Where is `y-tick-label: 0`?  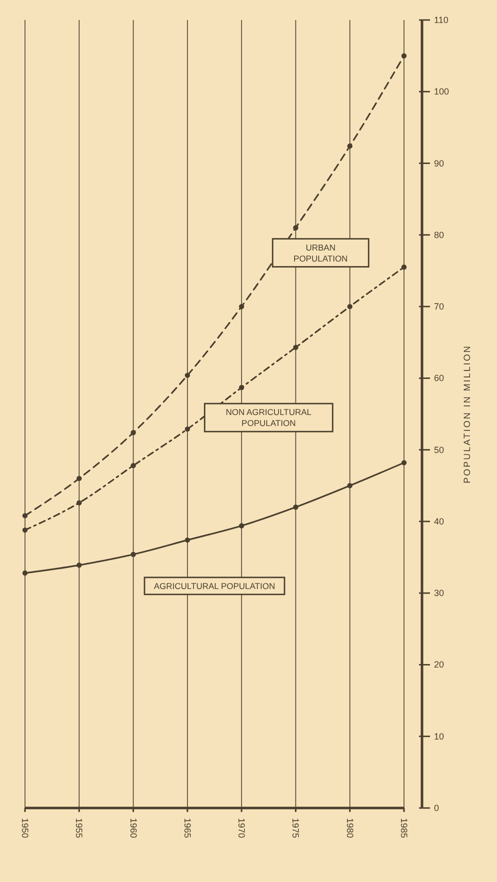 y-tick-label: 0 is located at coordinates (437, 808).